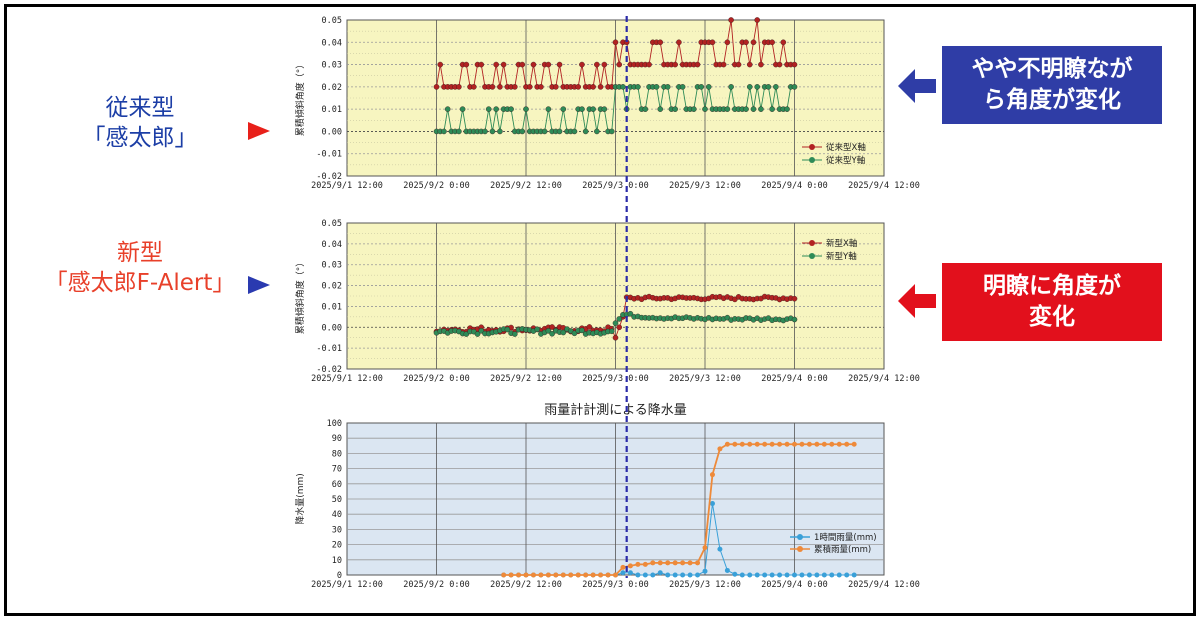  What do you see at coordinates (615, 53) in the screenshot?
I see `series-x-axis` at bounding box center [615, 53].